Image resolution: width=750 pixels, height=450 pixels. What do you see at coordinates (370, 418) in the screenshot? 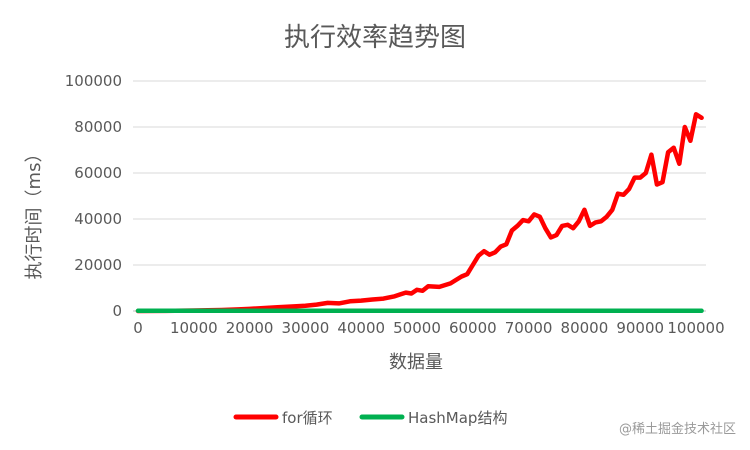
I see `legend: for循环 HashMap结构` at bounding box center [370, 418].